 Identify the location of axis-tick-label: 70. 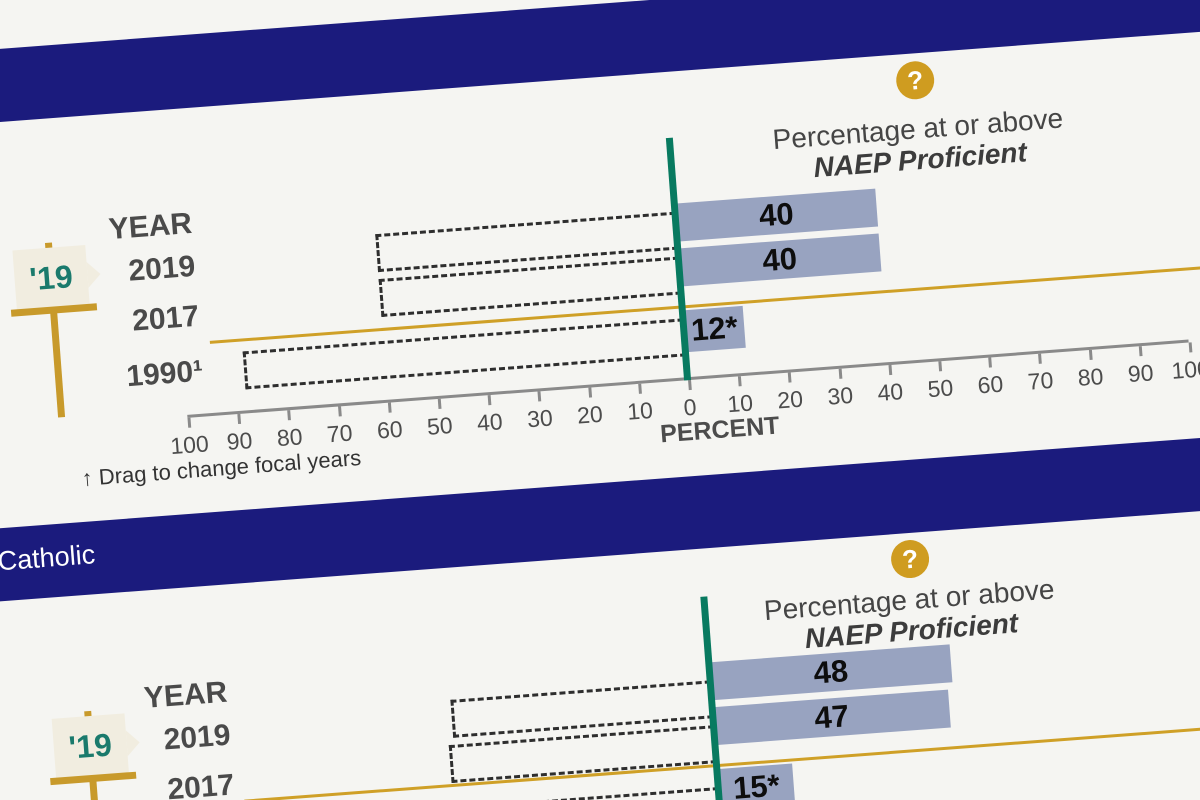
(1040, 380).